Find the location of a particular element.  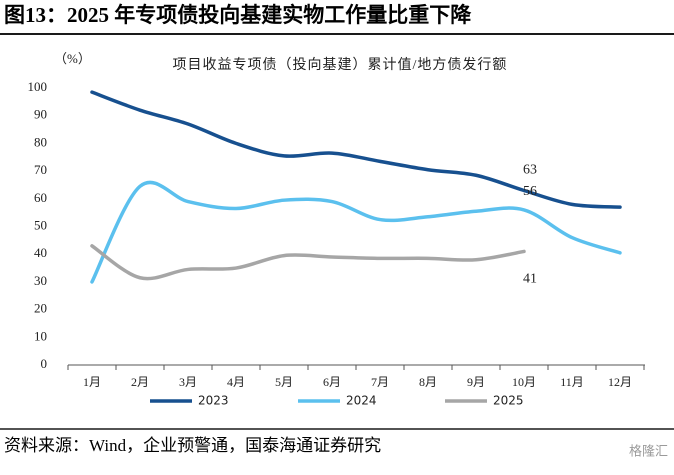

series-line is located at coordinates (308, 262).